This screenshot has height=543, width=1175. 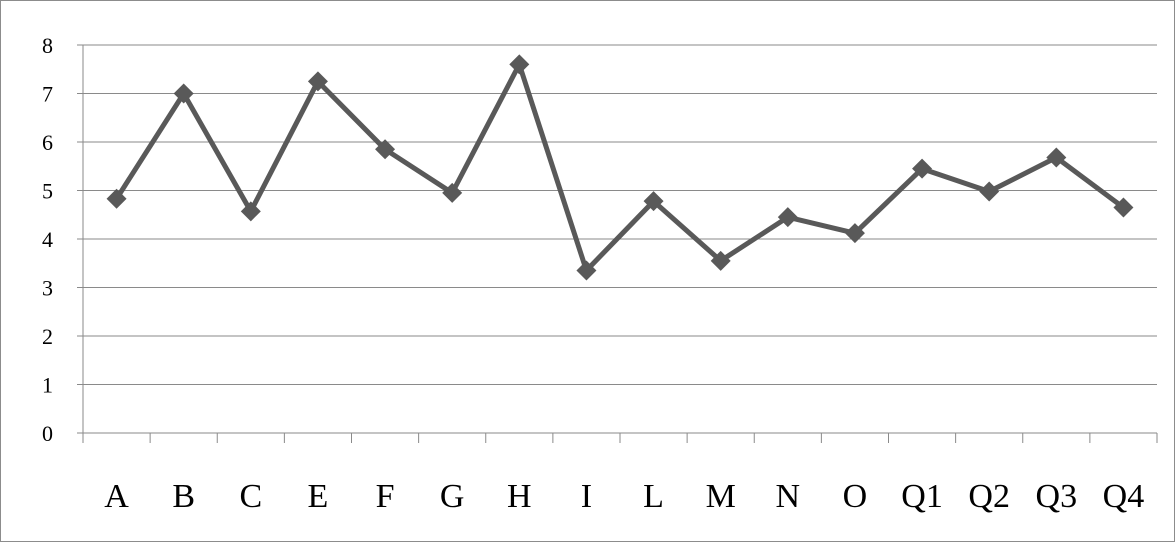 I want to click on data-point-Q4, so click(x=1123, y=207).